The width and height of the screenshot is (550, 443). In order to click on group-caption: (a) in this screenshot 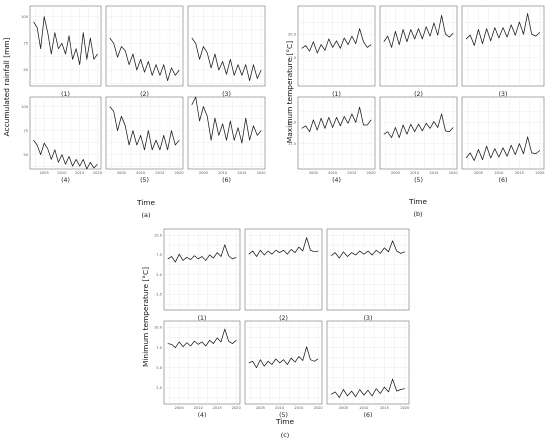, I will do `click(146, 215)`.